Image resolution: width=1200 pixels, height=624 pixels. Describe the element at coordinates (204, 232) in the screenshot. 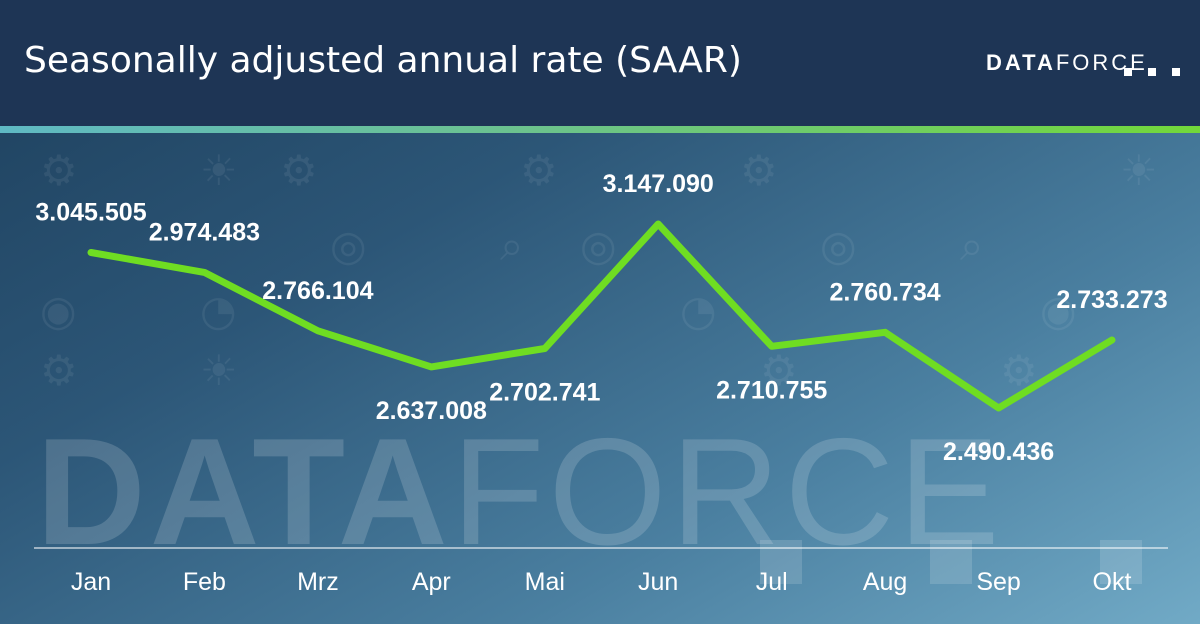

I see `data-label-feb: 2.974.483` at that location.